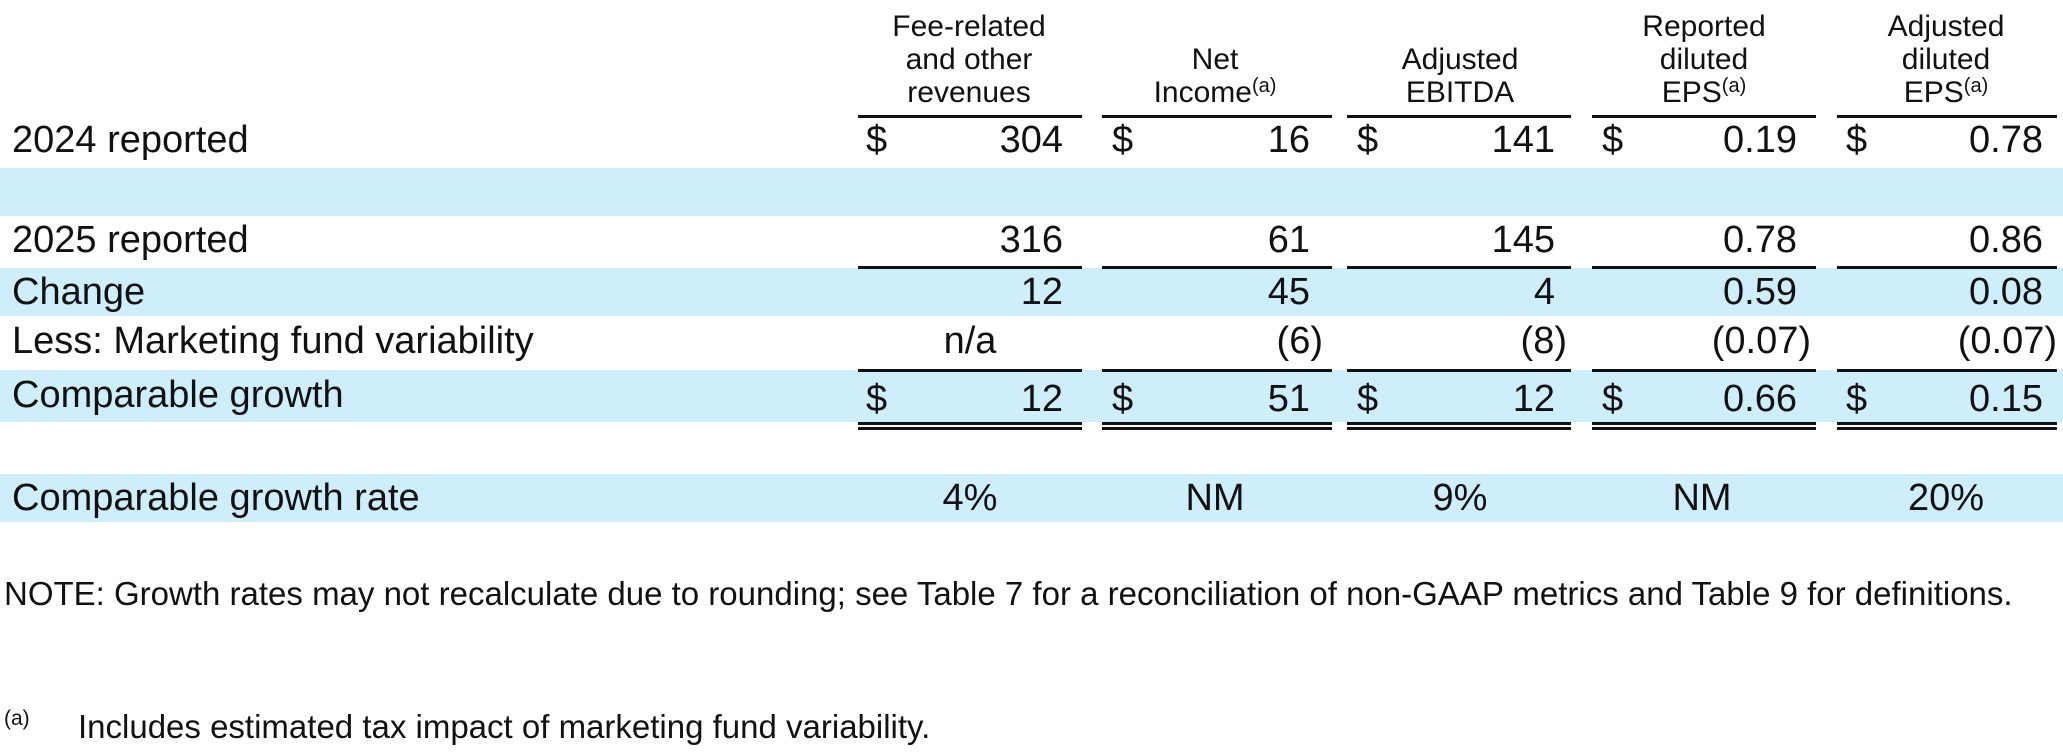  Describe the element at coordinates (2006, 240) in the screenshot. I see `cell-2025-adjusted-eps: 0.86` at that location.